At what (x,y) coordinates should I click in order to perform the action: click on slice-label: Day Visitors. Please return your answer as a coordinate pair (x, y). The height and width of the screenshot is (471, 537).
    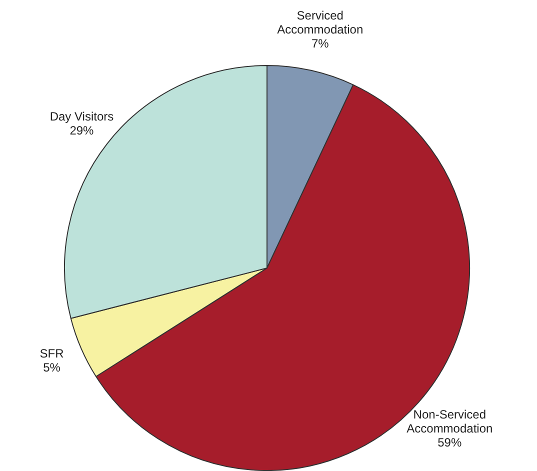
    Looking at the image, I should click on (82, 117).